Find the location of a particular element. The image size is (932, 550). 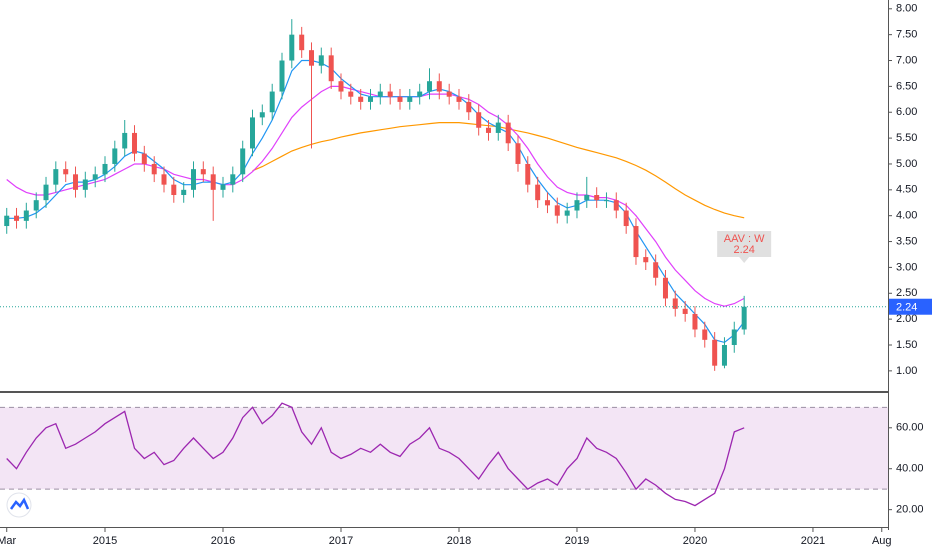

y-tick-label: 5.50 is located at coordinates (906, 138).